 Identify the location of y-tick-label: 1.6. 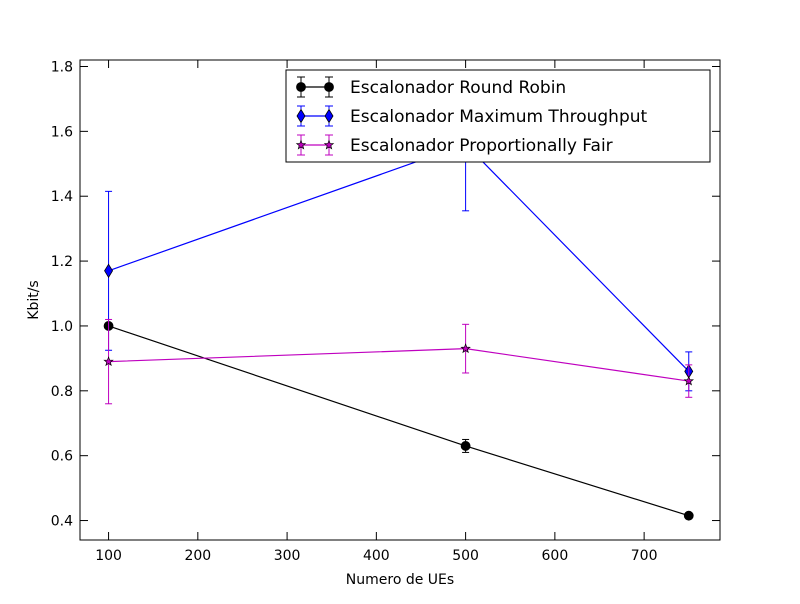
(62, 132).